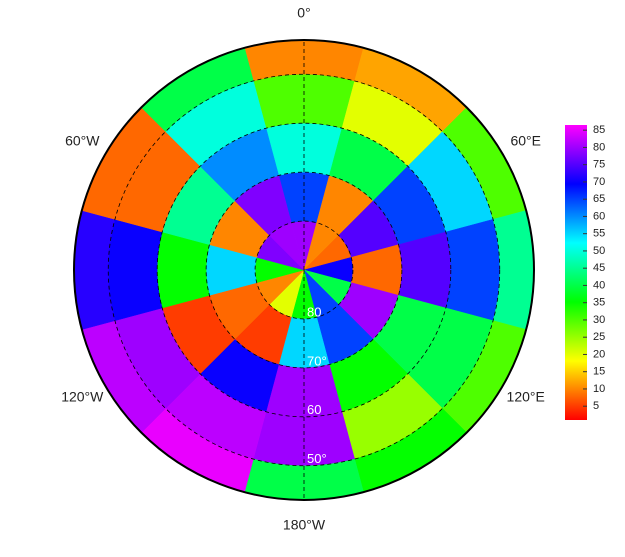 The width and height of the screenshot is (625, 557). I want to click on lat-label: 80, so click(314, 311).